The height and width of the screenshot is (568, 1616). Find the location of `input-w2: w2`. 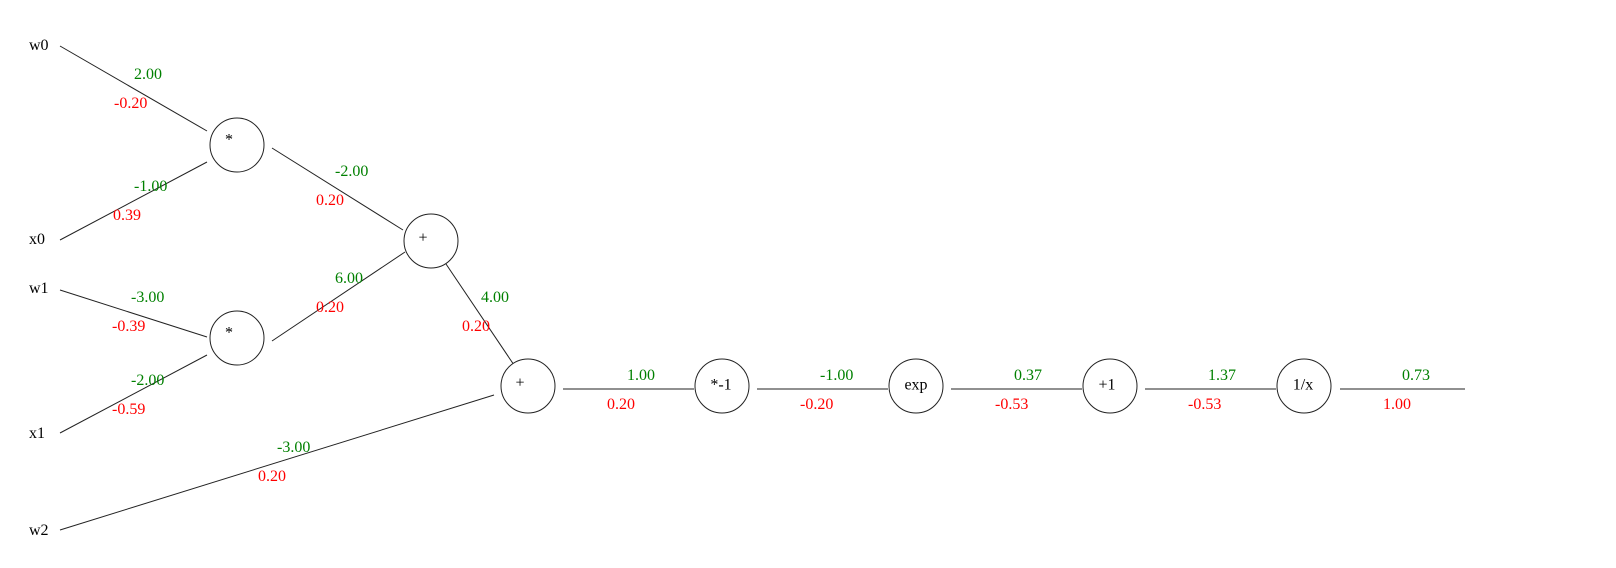

input-w2: w2 is located at coordinates (39, 530).